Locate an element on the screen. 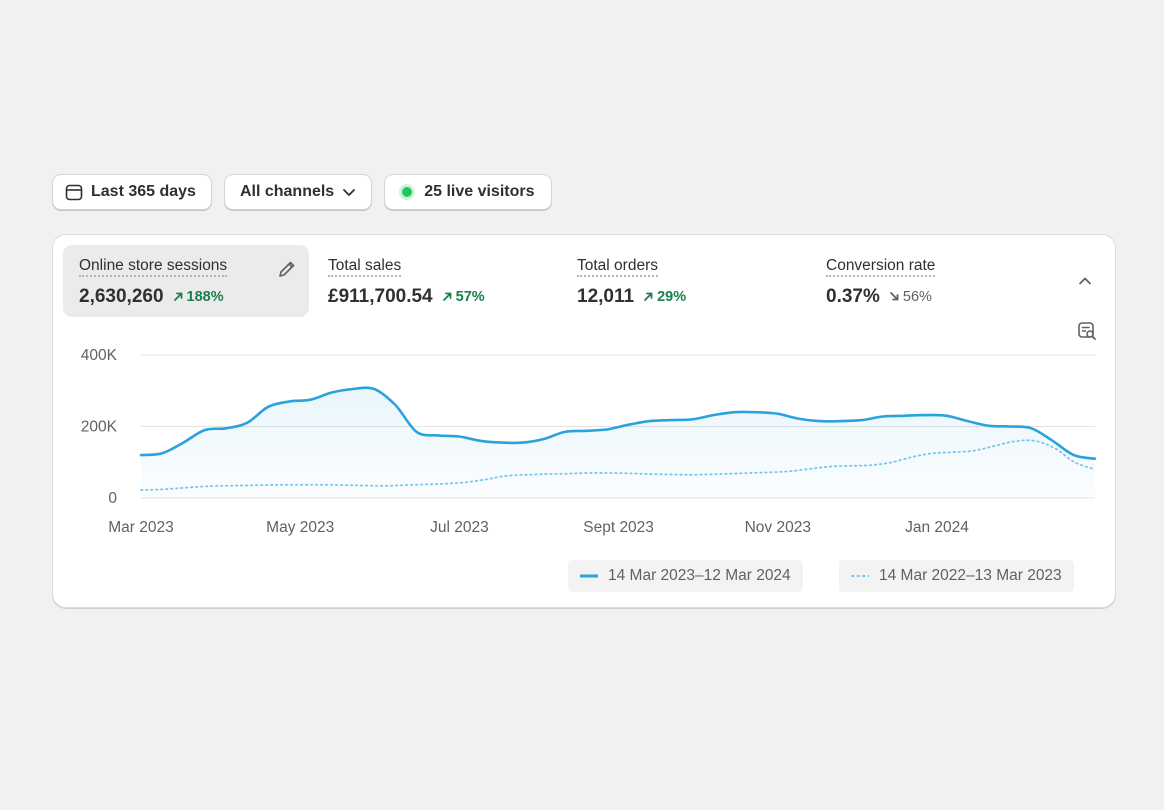 This screenshot has width=1164, height=810. metric-value: 0.37% is located at coordinates (853, 296).